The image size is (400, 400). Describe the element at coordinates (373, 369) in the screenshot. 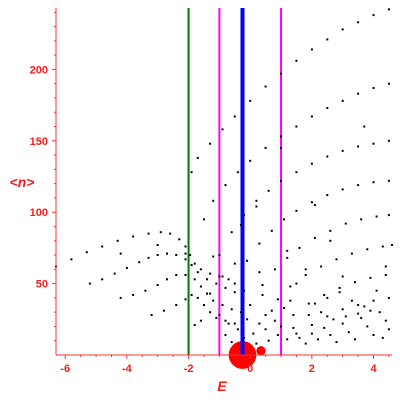

I see `x-tick-label-5: 4` at that location.